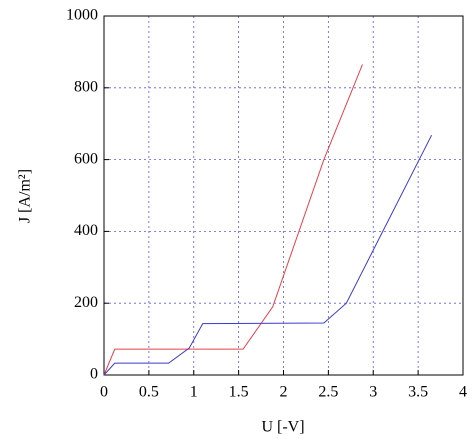  What do you see at coordinates (82, 15) in the screenshot?
I see `y-tick-label: 1000` at bounding box center [82, 15].